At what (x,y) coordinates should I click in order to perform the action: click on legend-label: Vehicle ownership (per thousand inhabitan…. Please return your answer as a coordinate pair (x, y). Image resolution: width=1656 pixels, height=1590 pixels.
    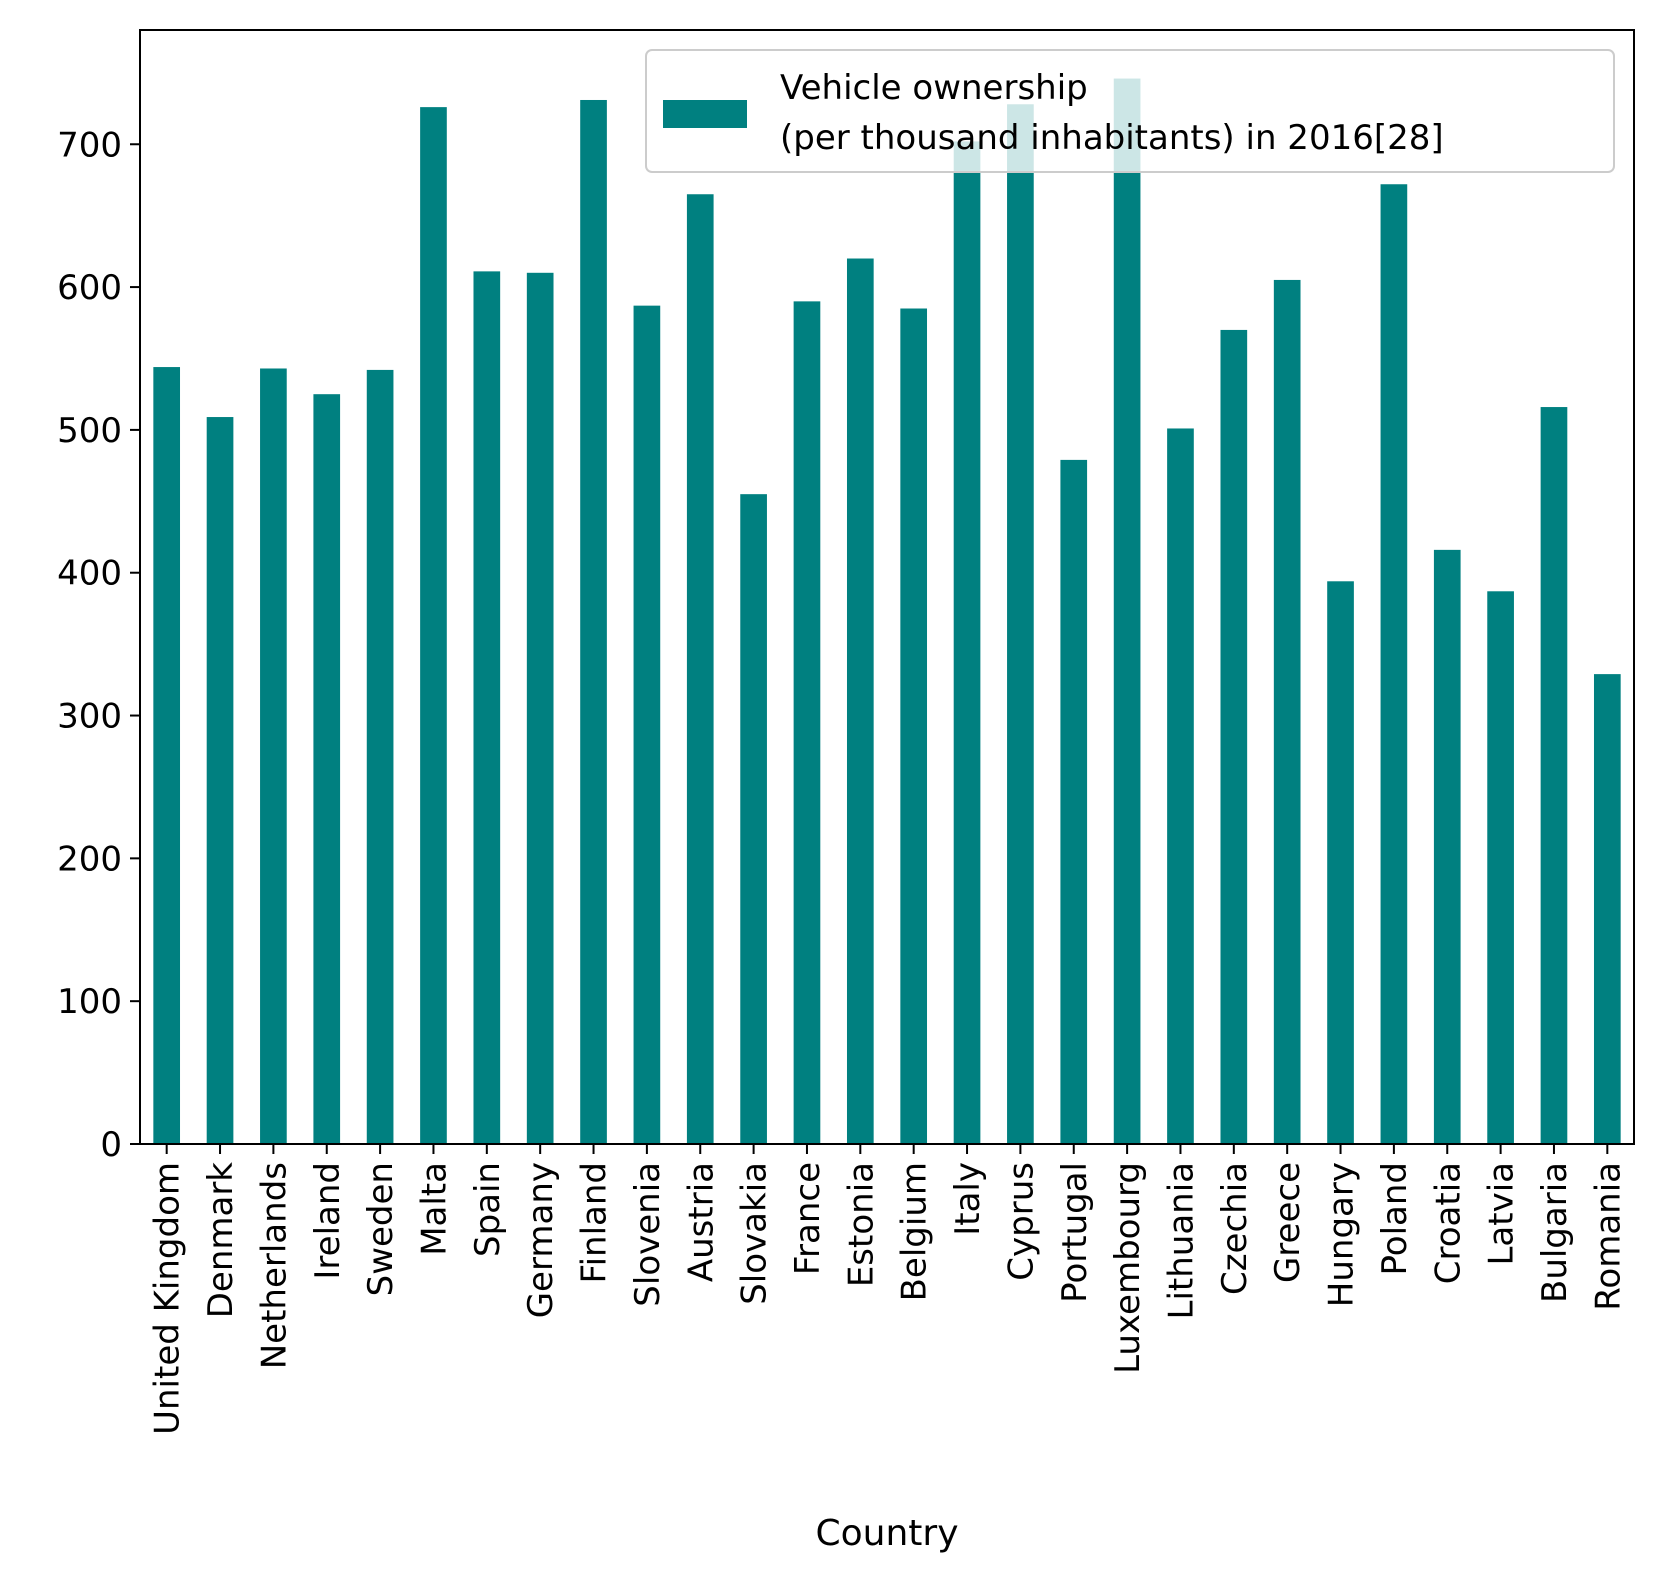
    Looking at the image, I should click on (1112, 113).